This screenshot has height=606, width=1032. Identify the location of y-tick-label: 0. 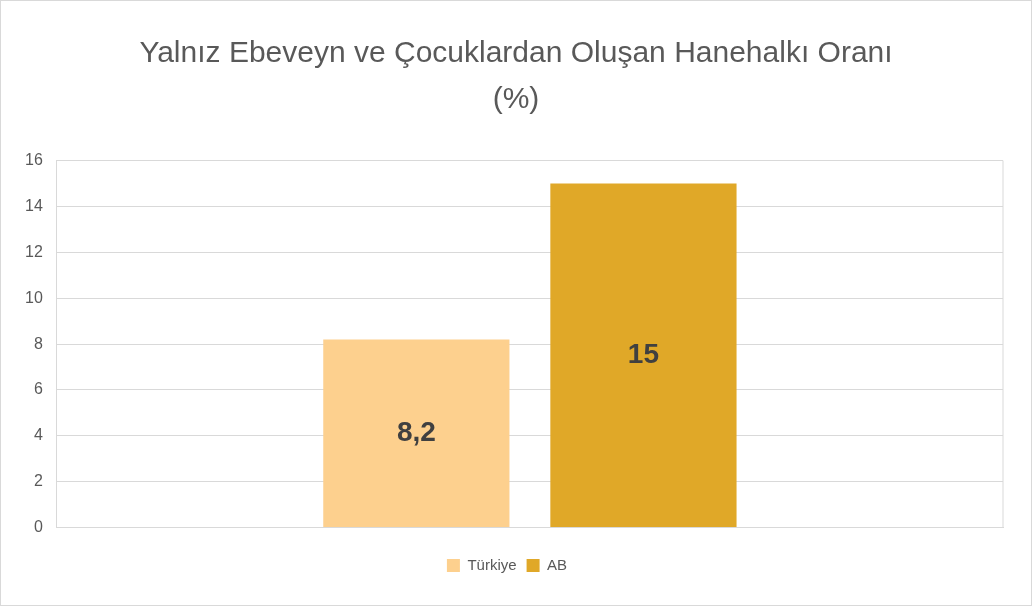
(38, 527).